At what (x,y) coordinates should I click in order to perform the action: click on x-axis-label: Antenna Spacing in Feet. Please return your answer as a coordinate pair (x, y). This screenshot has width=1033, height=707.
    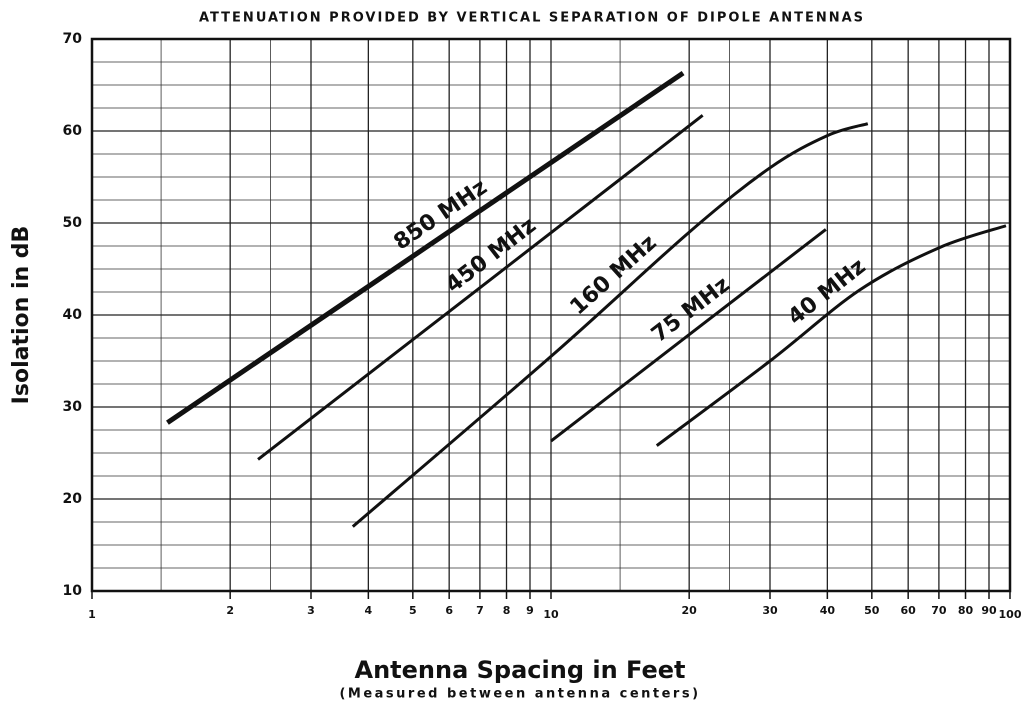
    Looking at the image, I should click on (520, 670).